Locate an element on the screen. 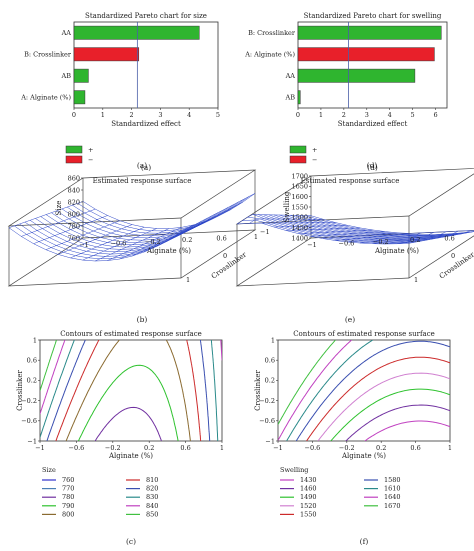 The height and width of the screenshot is (551, 474). category-label: B: Crosslinker is located at coordinates (272, 33).